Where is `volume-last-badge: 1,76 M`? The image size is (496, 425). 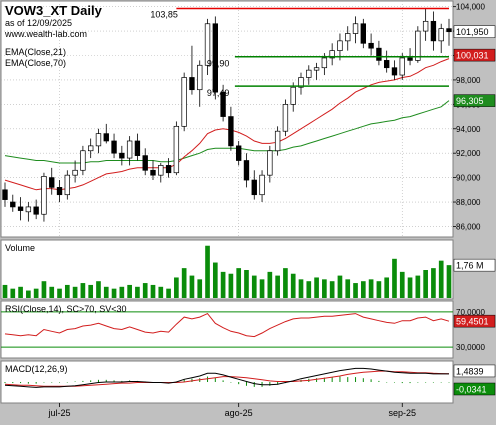 volume-last-badge: 1,76 M is located at coordinates (474, 265).